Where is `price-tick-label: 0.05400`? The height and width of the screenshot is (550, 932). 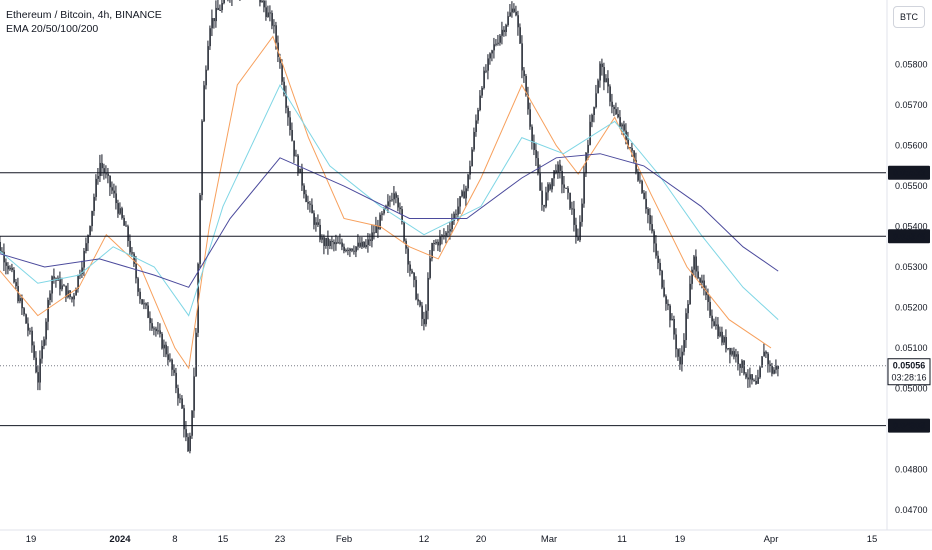
price-tick-label: 0.05400 is located at coordinates (911, 227).